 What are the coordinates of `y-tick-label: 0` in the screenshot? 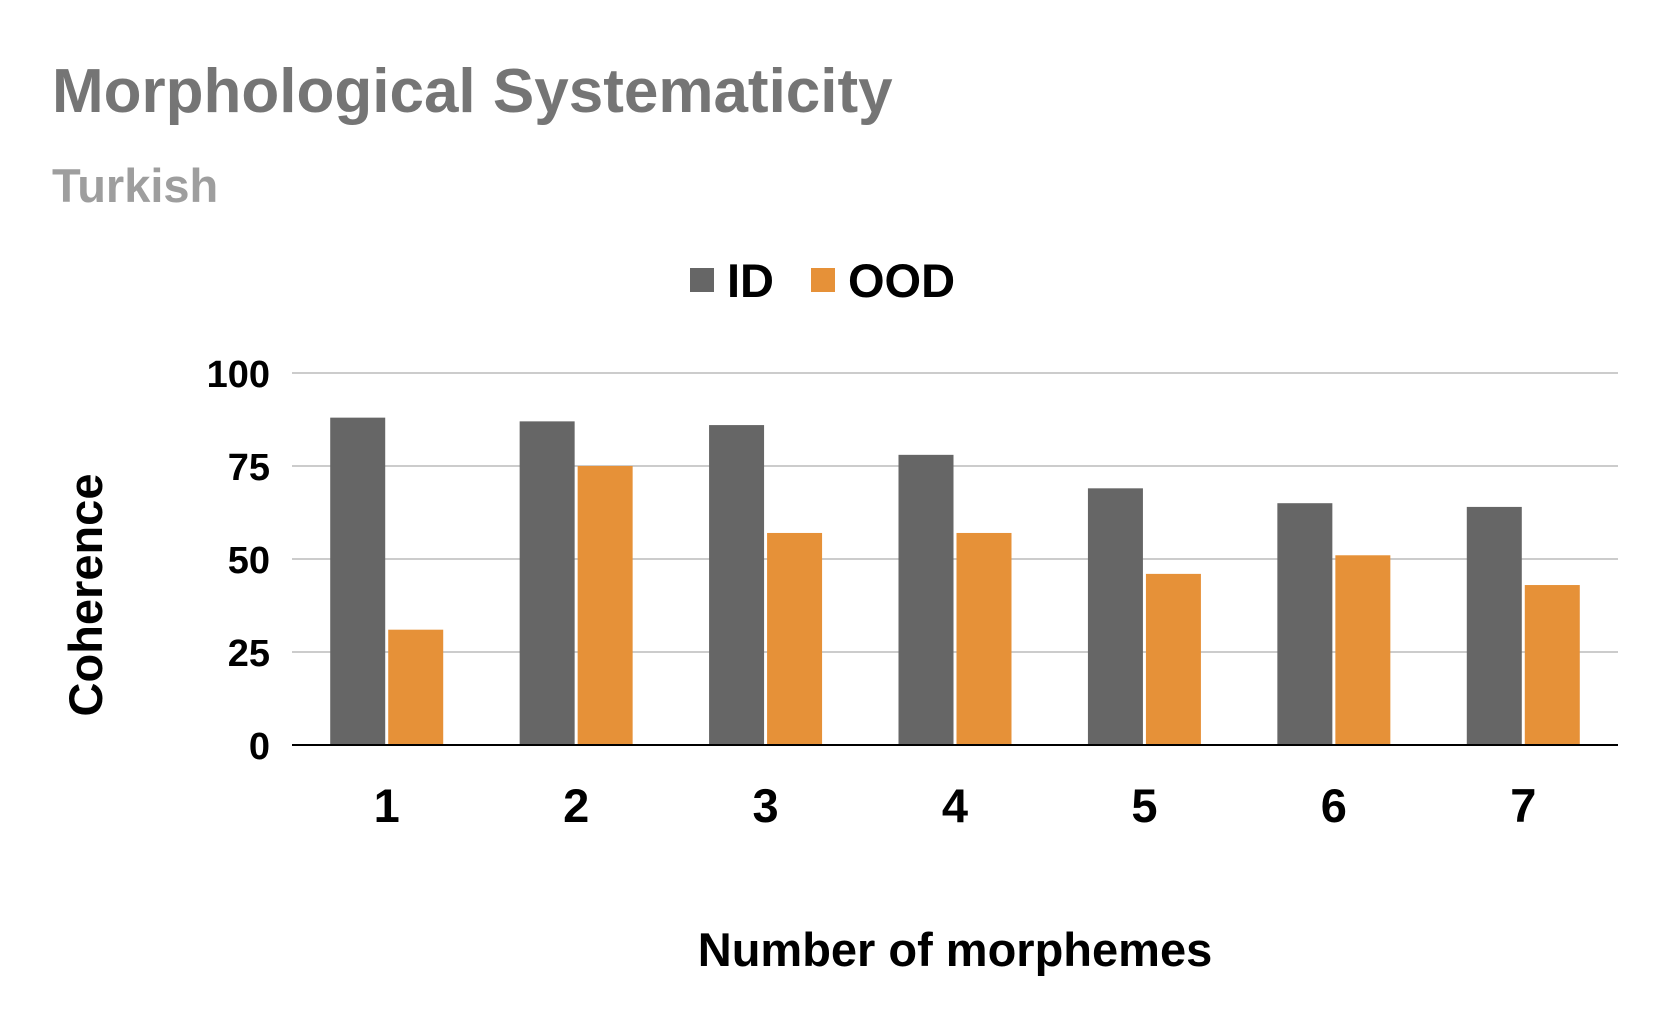 It's located at (259, 747).